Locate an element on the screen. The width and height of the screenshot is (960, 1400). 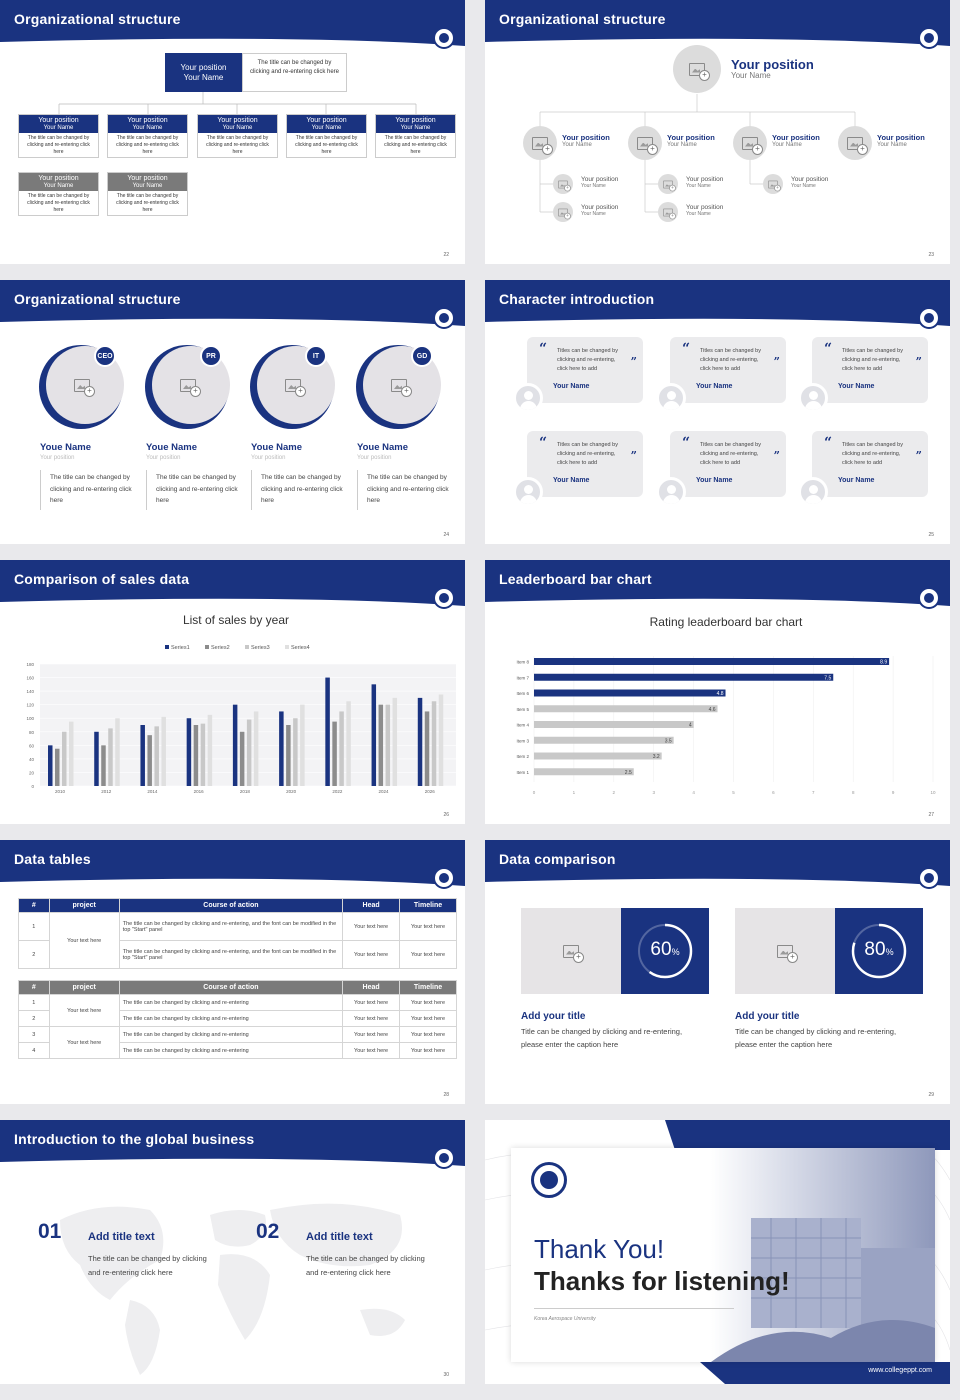
x-tick-label: 2024 is located at coordinates (384, 791).